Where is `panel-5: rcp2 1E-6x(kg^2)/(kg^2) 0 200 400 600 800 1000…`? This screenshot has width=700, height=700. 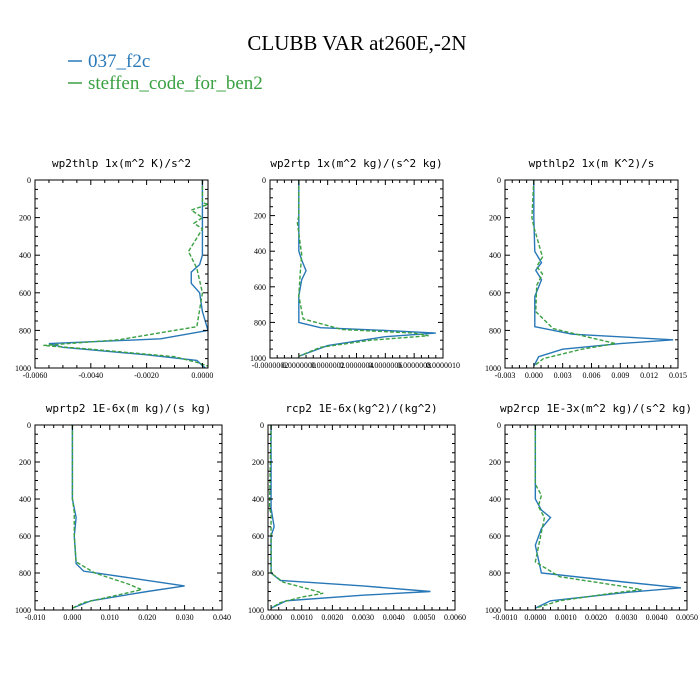 panel-5: rcp2 1E-6x(kg^2)/(kg^2) 0 200 400 600 800 1000… is located at coordinates (357, 512).